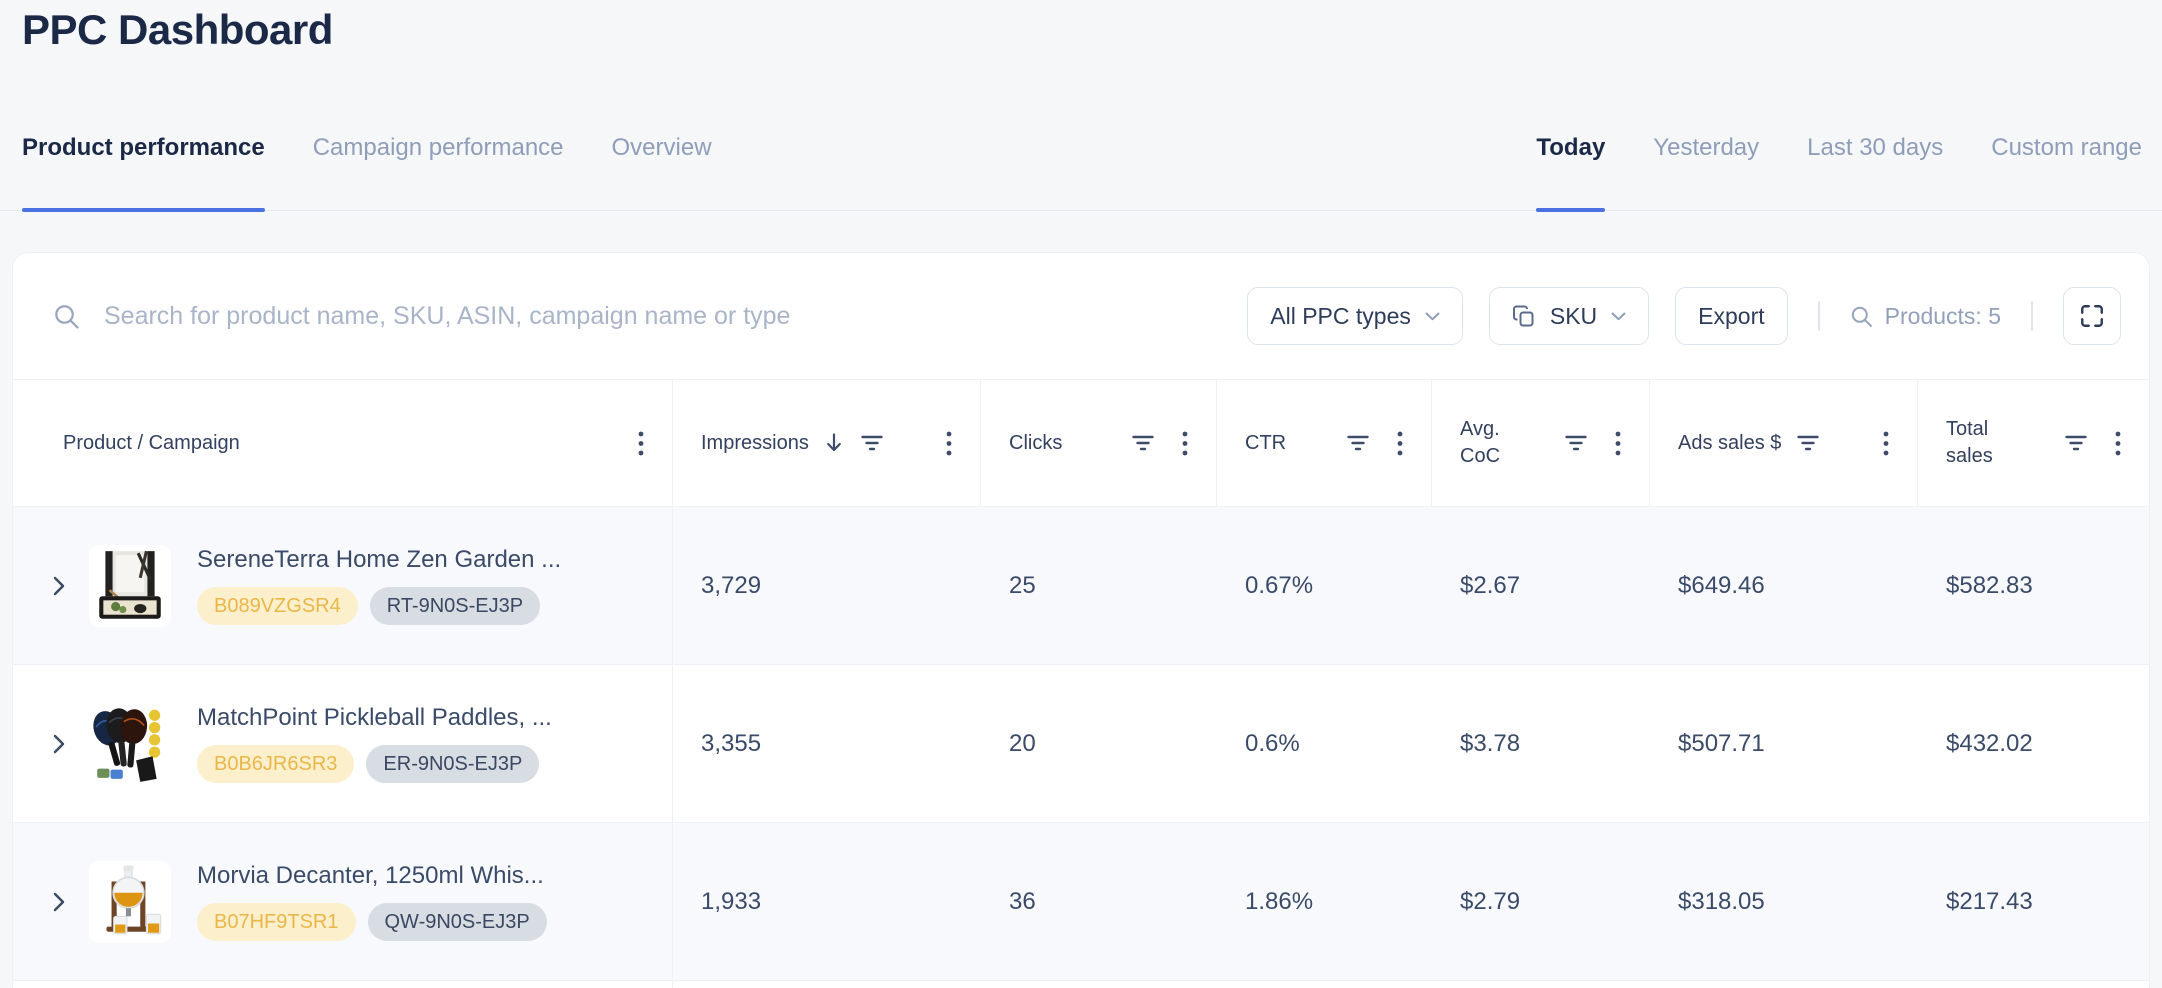 Image resolution: width=2162 pixels, height=988 pixels. I want to click on column-header-impressions: Impressions, so click(827, 443).